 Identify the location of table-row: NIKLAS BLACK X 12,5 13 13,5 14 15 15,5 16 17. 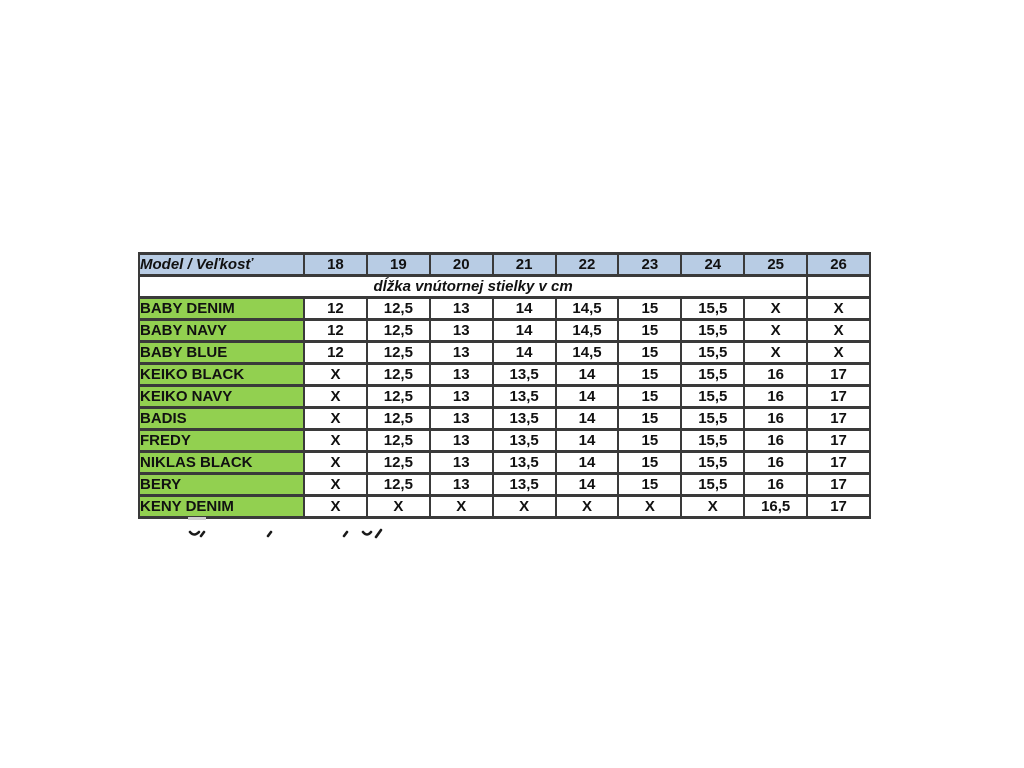
(505, 462).